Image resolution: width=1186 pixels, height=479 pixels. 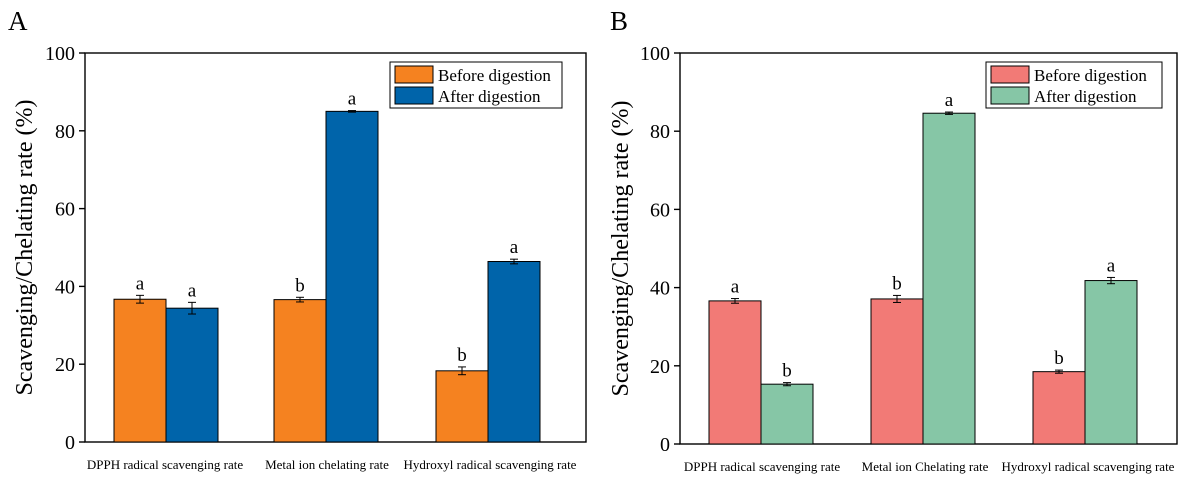 What do you see at coordinates (18, 21) in the screenshot?
I see `panel-label: A` at bounding box center [18, 21].